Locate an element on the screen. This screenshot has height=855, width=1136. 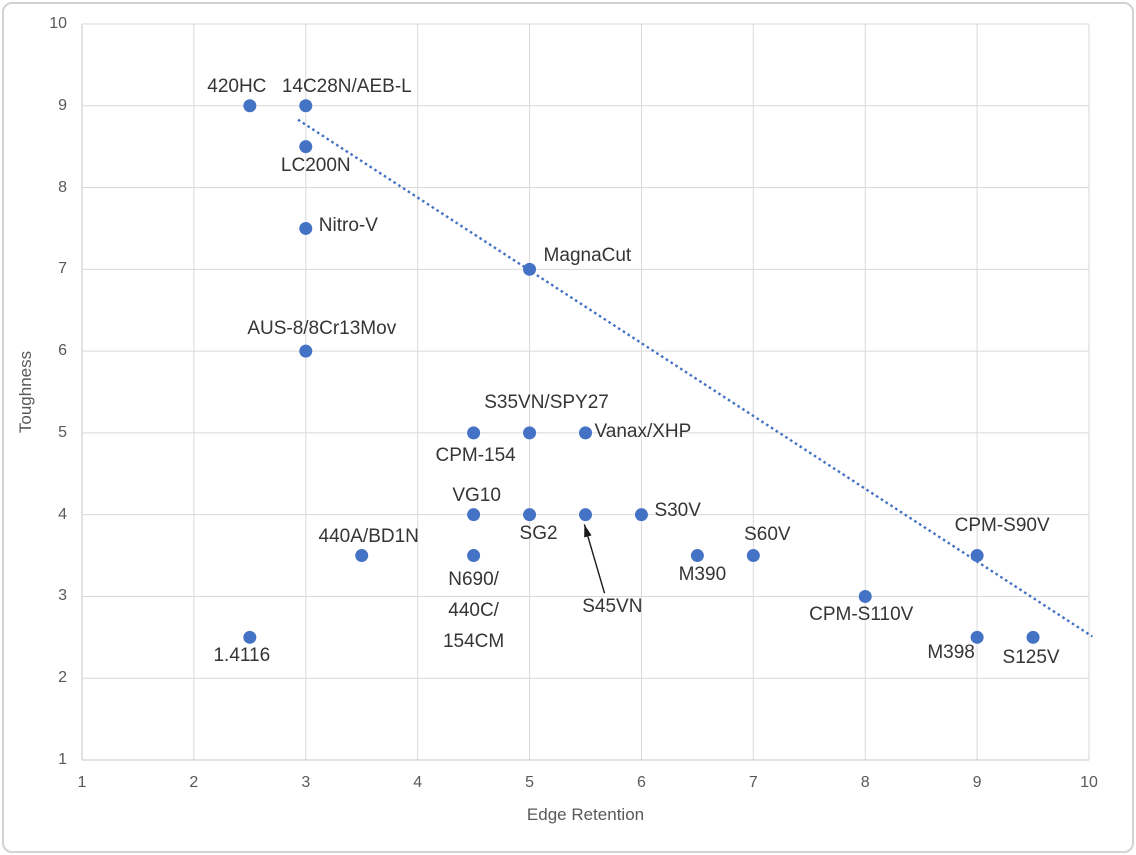
y-tick-label: 7 is located at coordinates (62, 269).